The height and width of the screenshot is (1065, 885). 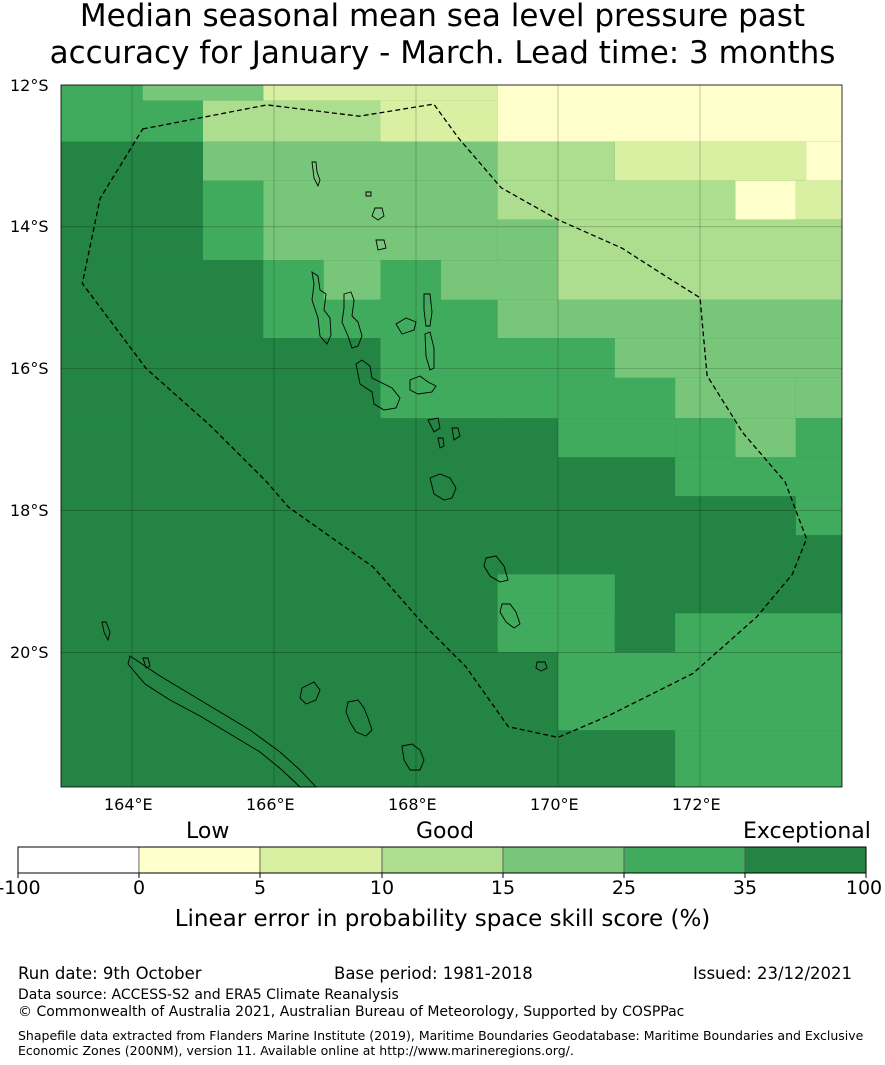 I want to click on colorbar, so click(x=442, y=862).